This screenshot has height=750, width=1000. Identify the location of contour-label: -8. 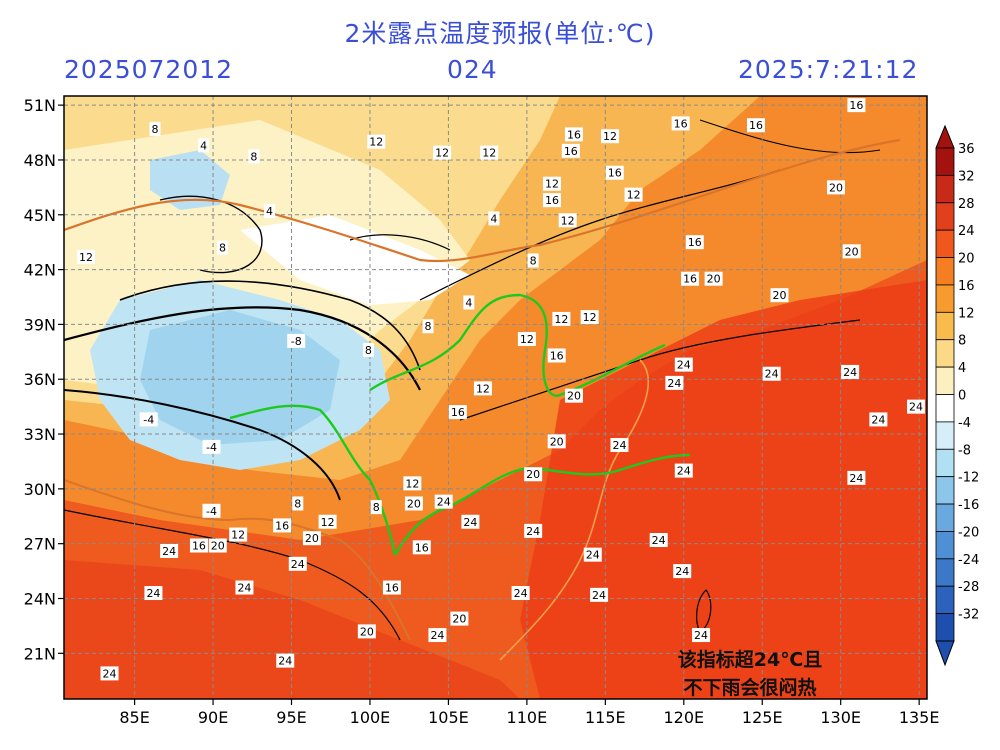
(296, 341).